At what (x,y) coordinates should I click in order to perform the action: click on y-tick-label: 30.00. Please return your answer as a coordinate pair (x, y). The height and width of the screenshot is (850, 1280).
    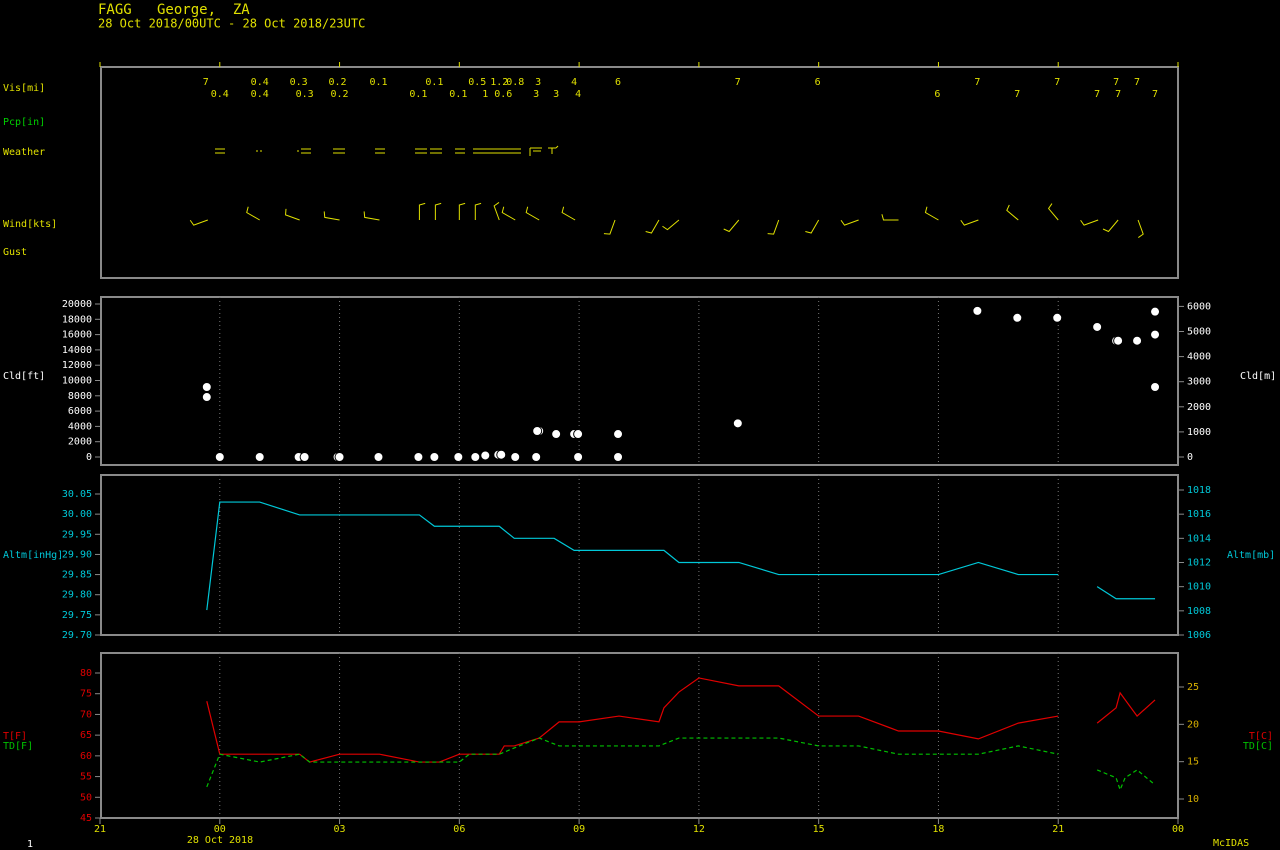
    Looking at the image, I should click on (77, 514).